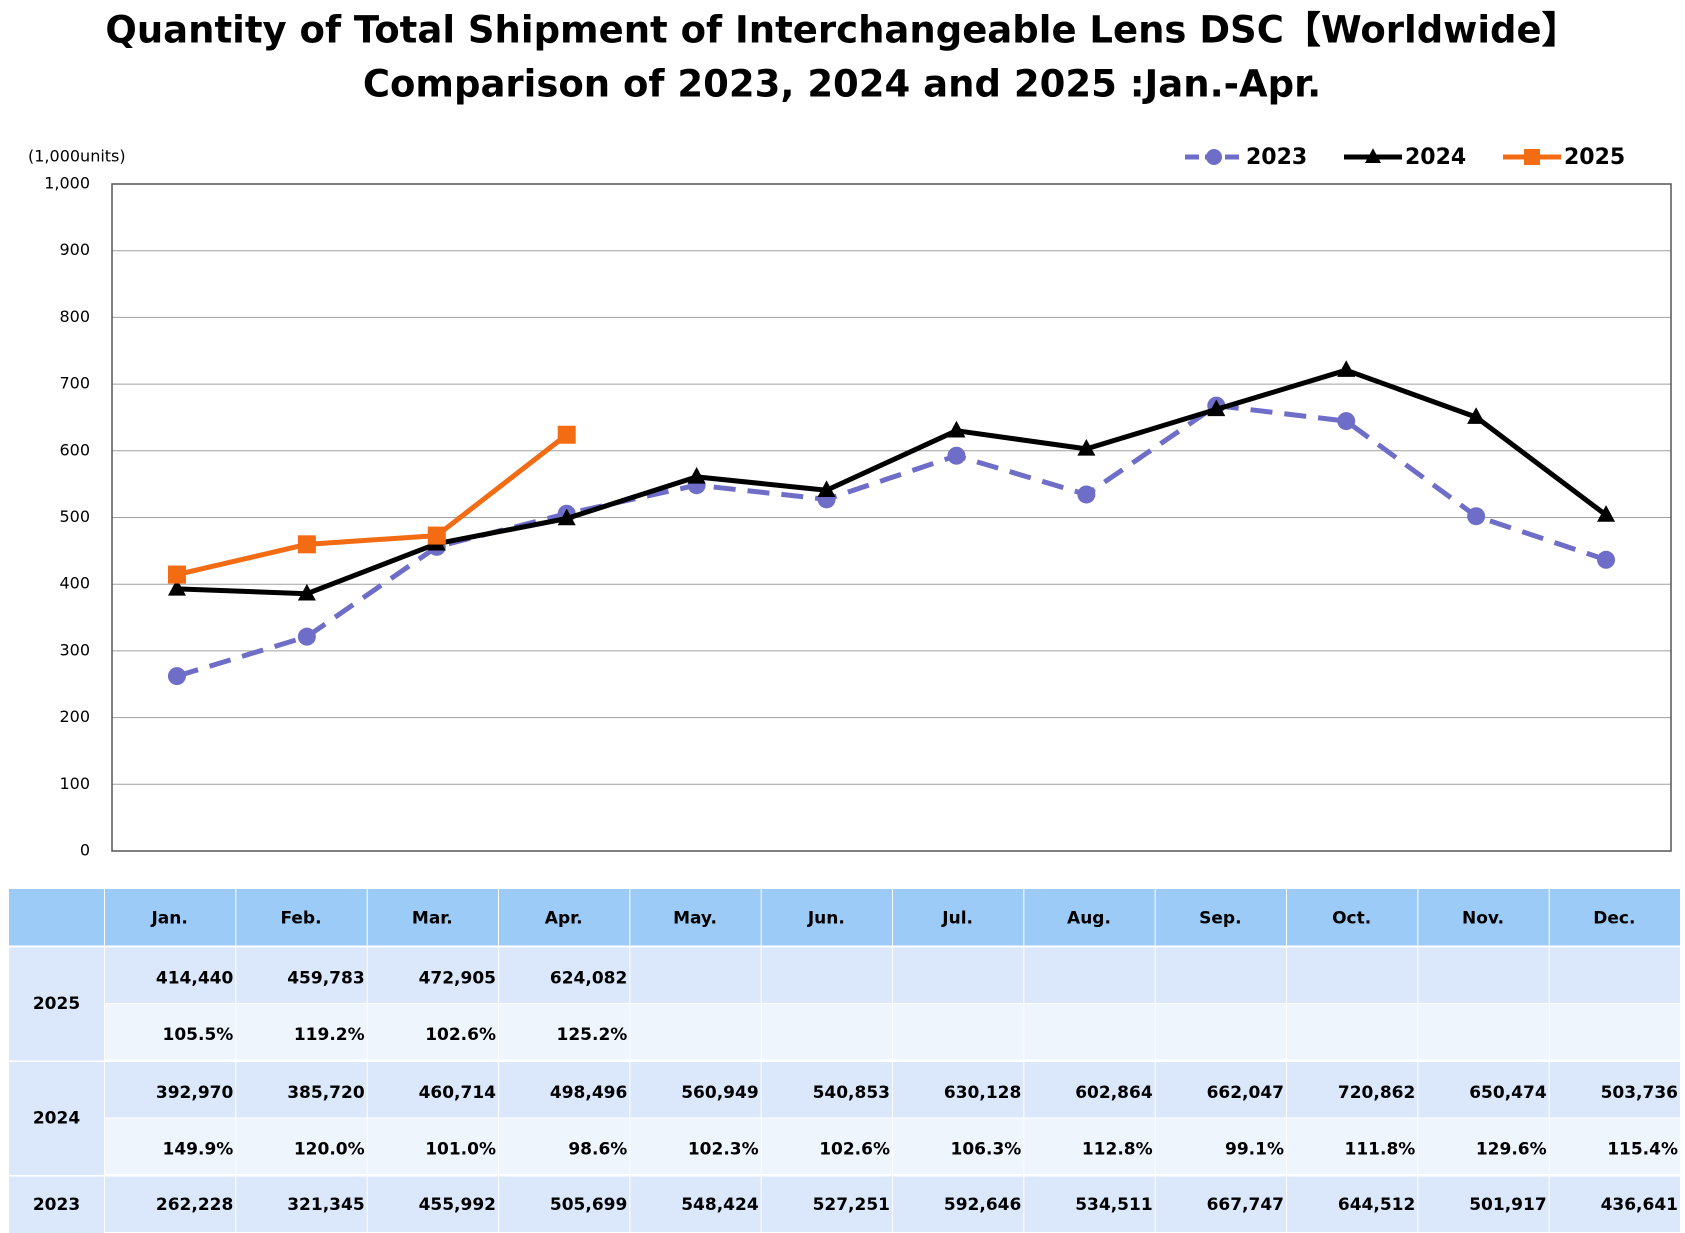  Describe the element at coordinates (1511, 1150) in the screenshot. I see `table-value: 129.6%` at that location.